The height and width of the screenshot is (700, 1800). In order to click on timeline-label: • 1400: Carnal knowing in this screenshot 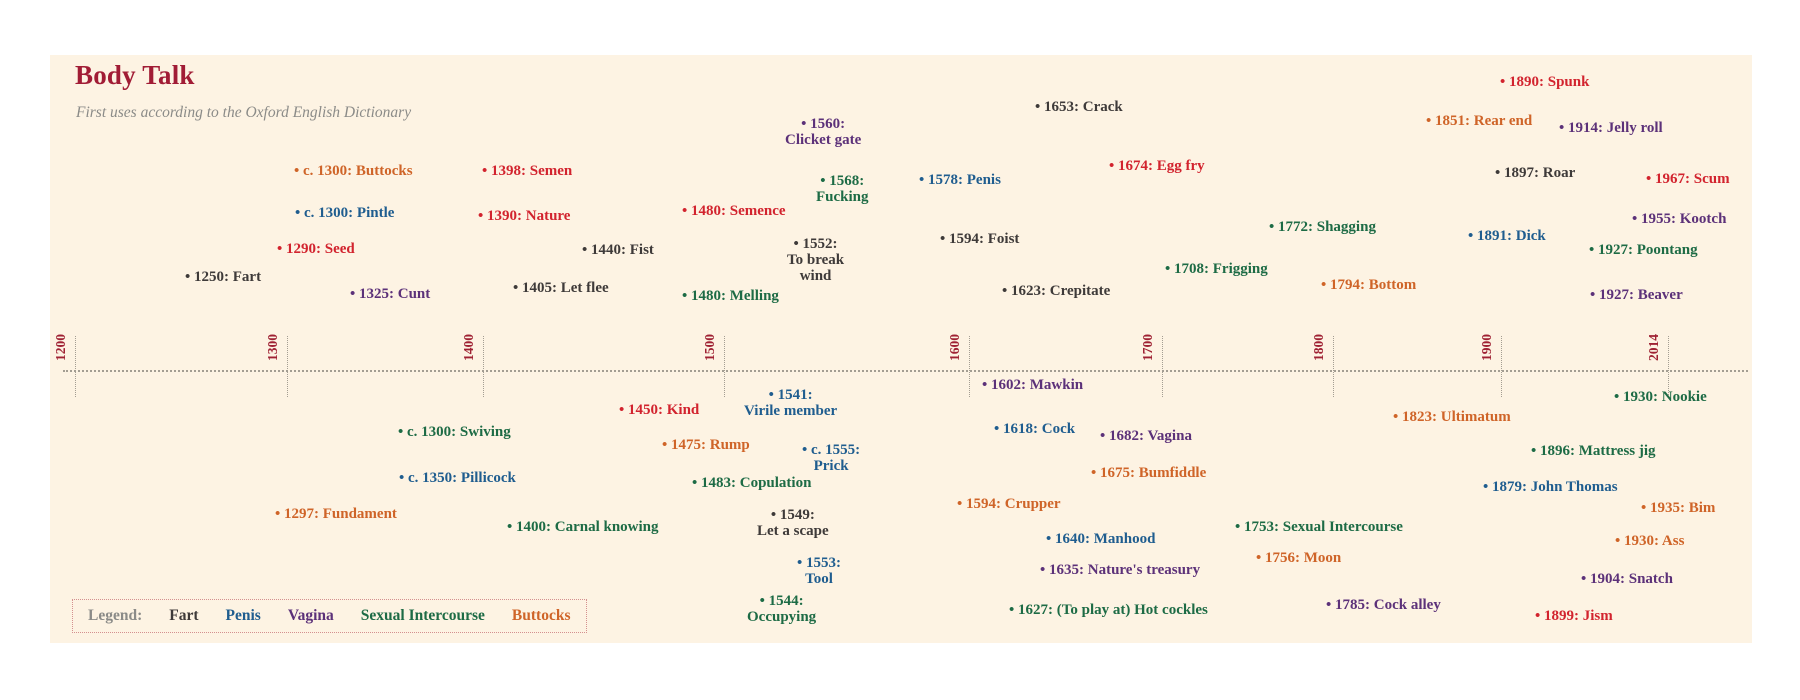, I will do `click(583, 527)`.